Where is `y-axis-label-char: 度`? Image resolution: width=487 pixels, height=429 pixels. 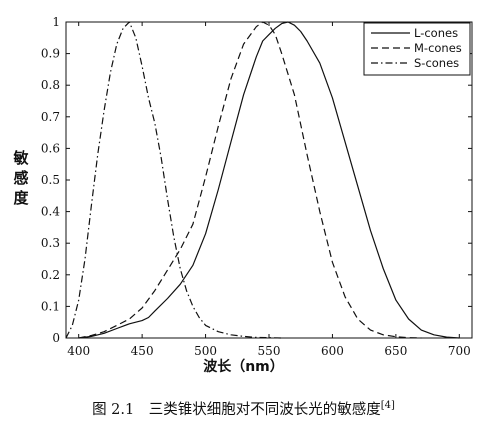
y-axis-label-char: 度 is located at coordinates (21, 198).